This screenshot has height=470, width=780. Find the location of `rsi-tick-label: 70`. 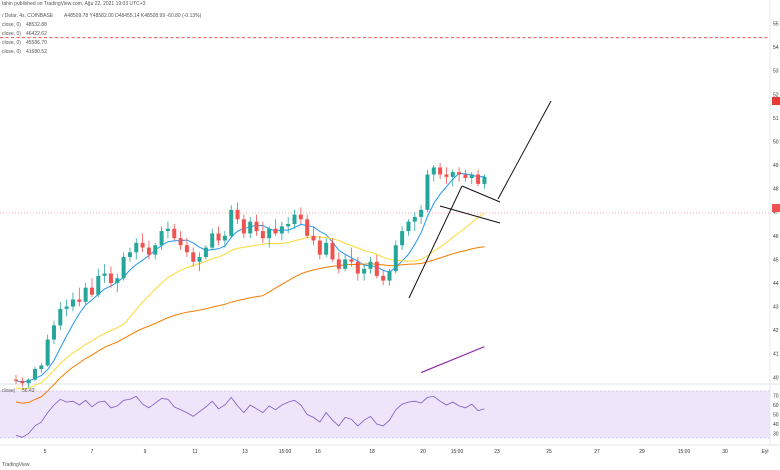

rsi-tick-label: 70 is located at coordinates (776, 397).